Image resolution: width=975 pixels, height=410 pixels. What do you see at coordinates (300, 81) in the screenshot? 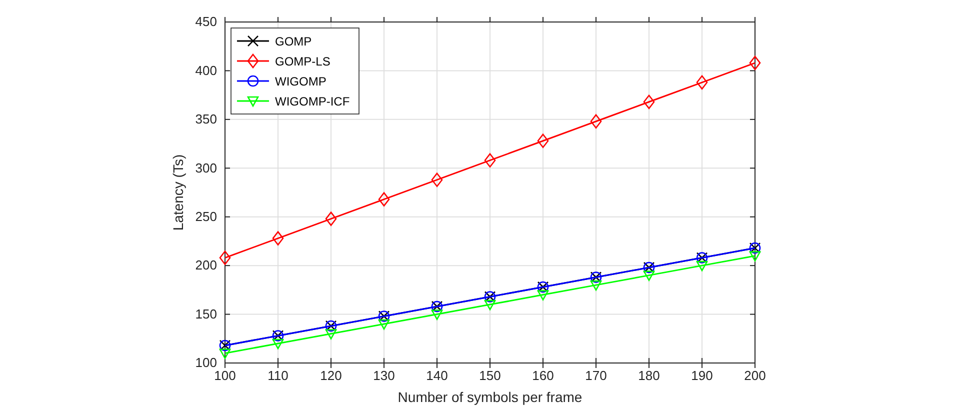
I see `legend-label: WIGOMP` at bounding box center [300, 81].